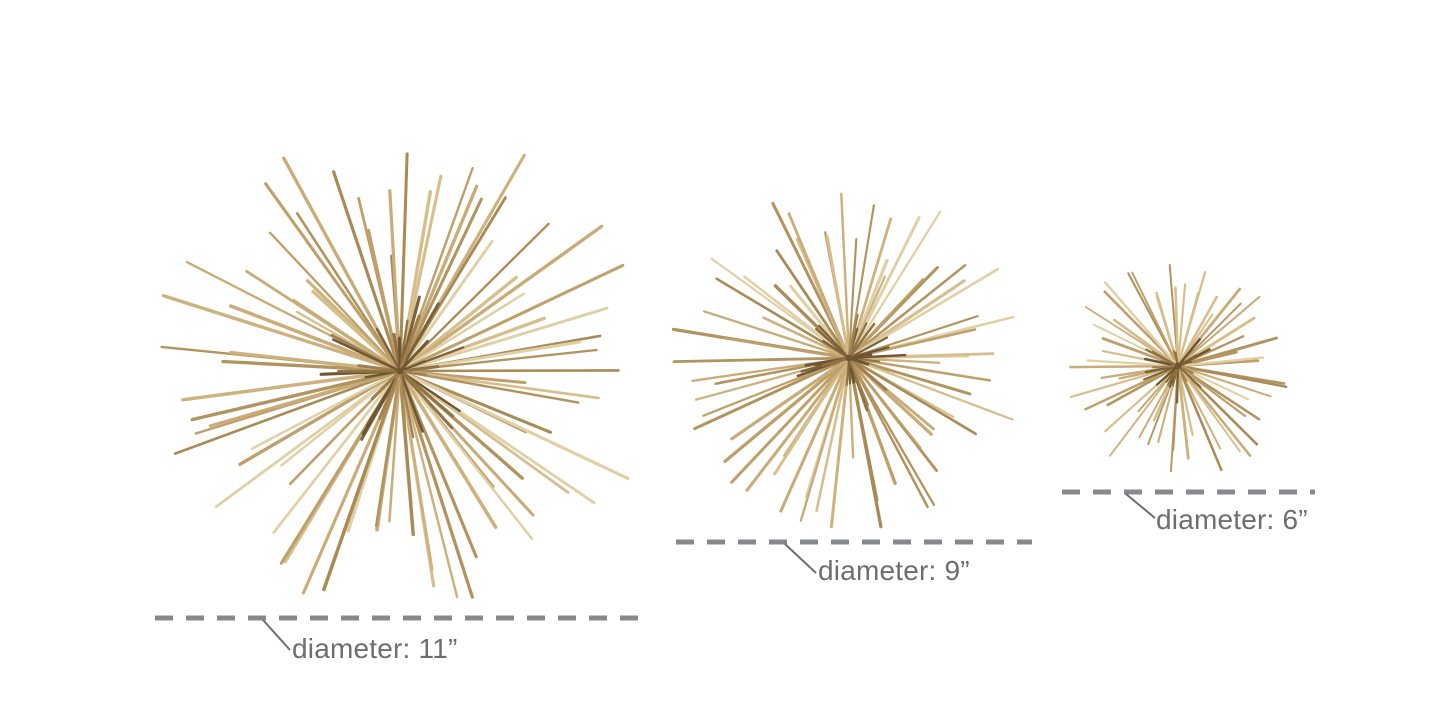 This screenshot has width=1445, height=723. Describe the element at coordinates (1140, 506) in the screenshot. I see `label-leader-line-small` at that location.